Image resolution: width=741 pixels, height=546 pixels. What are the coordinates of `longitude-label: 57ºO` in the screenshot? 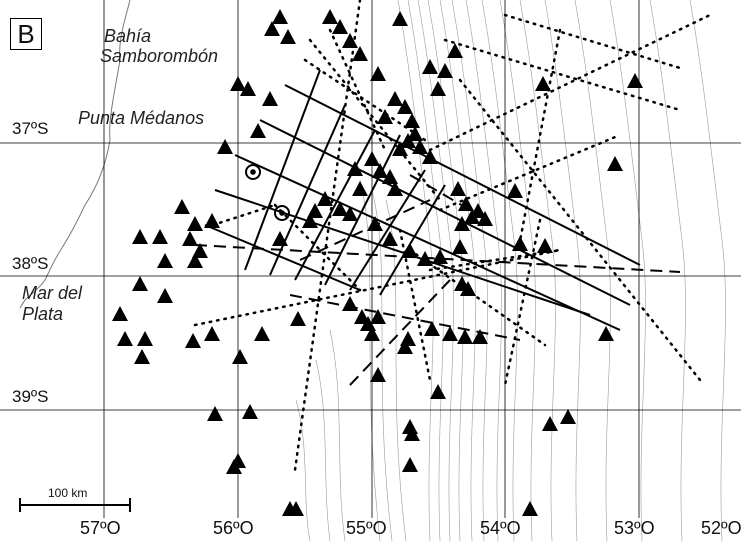 It's located at (100, 528).